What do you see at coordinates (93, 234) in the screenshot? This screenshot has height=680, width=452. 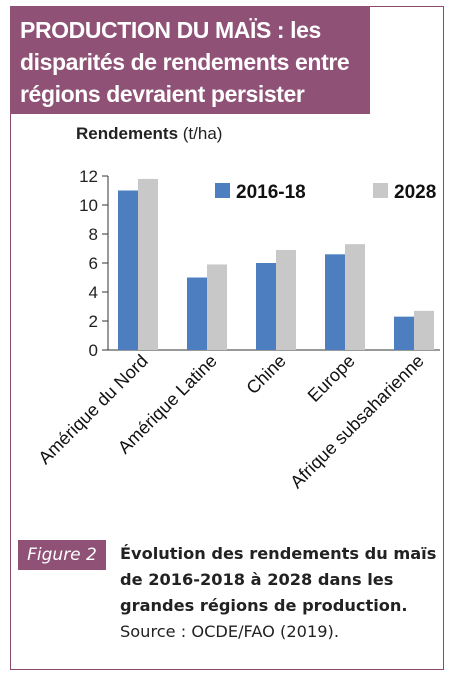 I see `y-tick-label: 8` at bounding box center [93, 234].